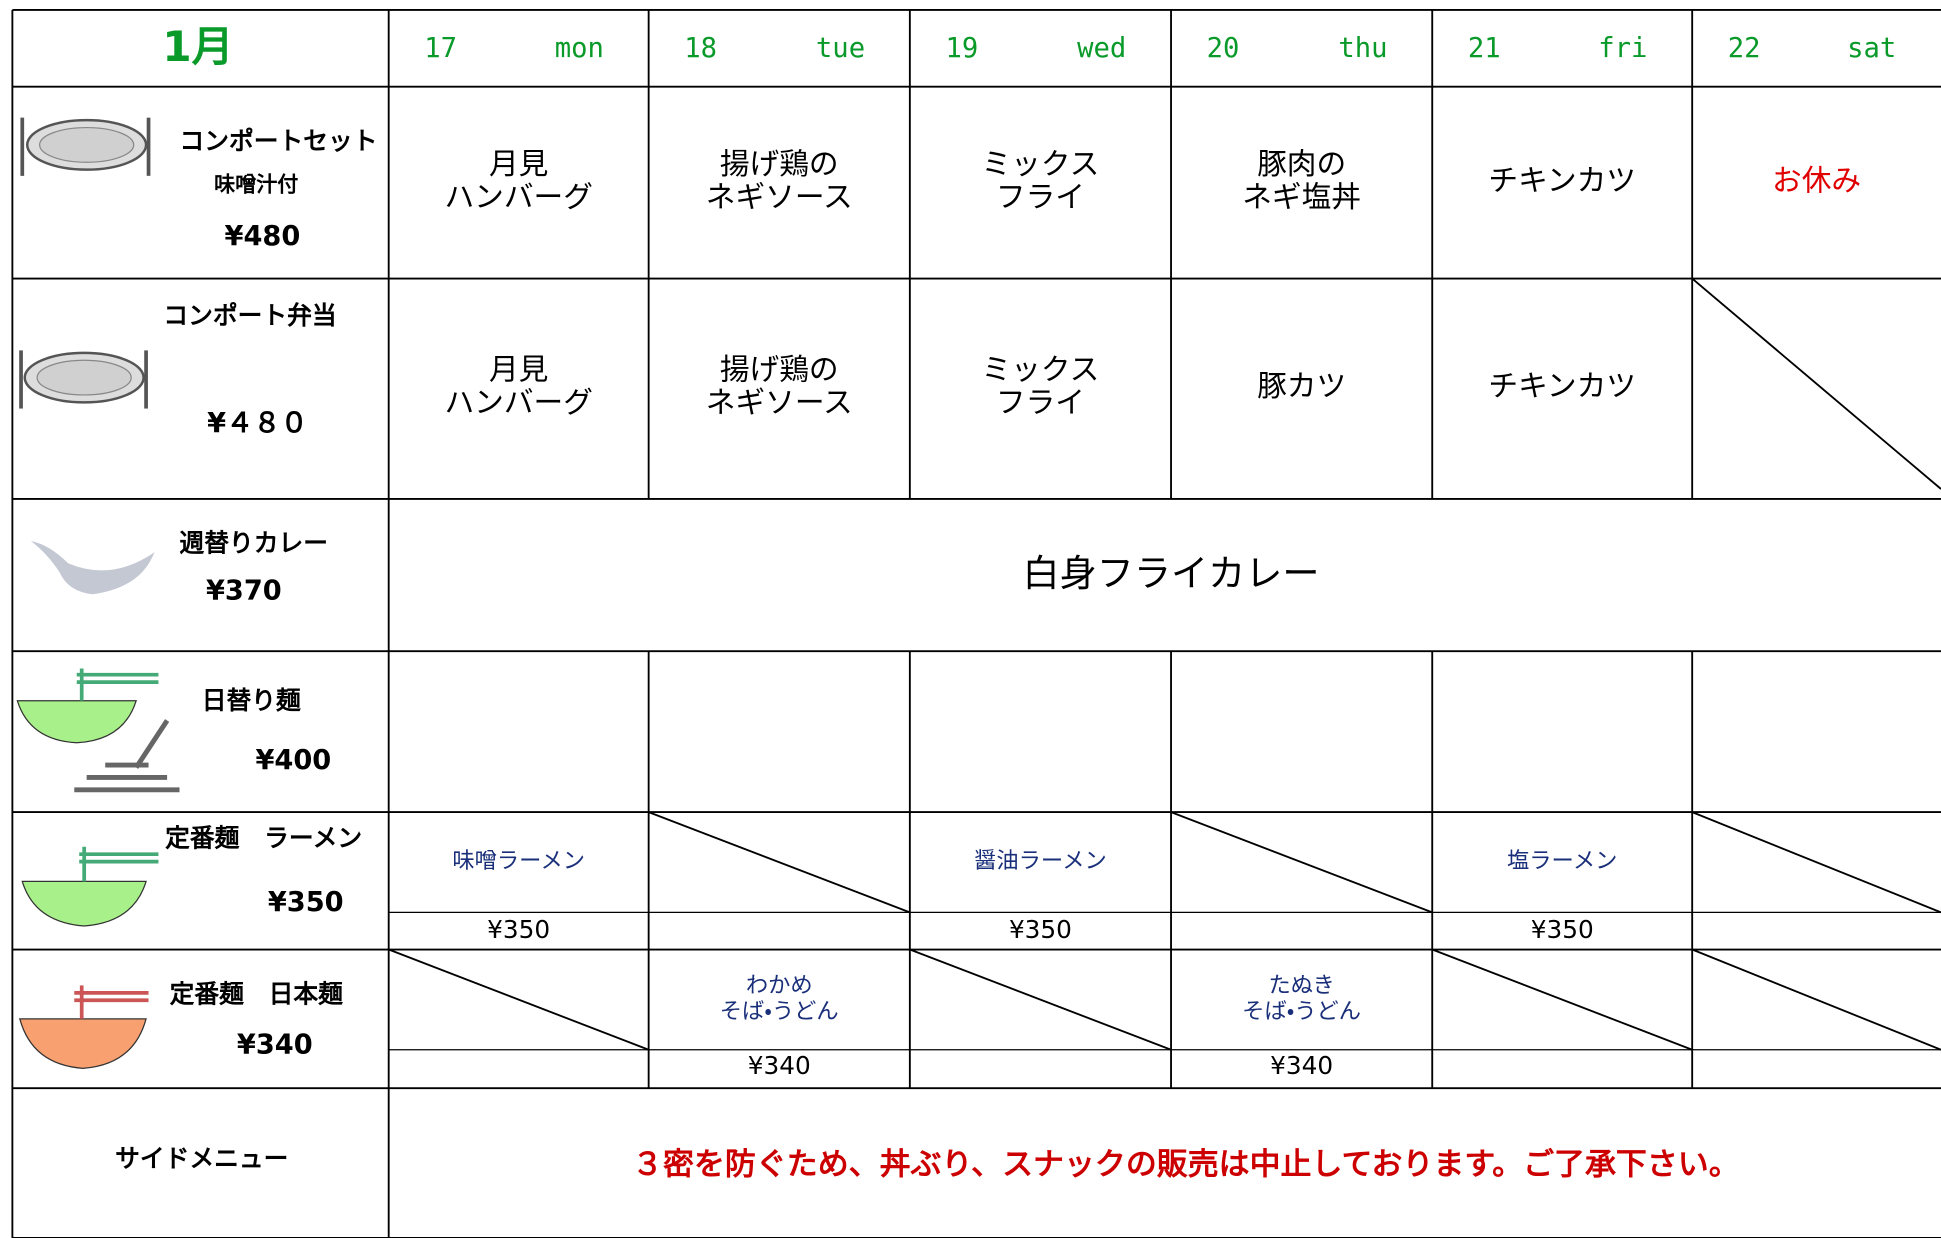 The width and height of the screenshot is (1941, 1238). What do you see at coordinates (263, 837) in the screenshot?
I see `item-name: 定番麺 ラーメン` at bounding box center [263, 837].